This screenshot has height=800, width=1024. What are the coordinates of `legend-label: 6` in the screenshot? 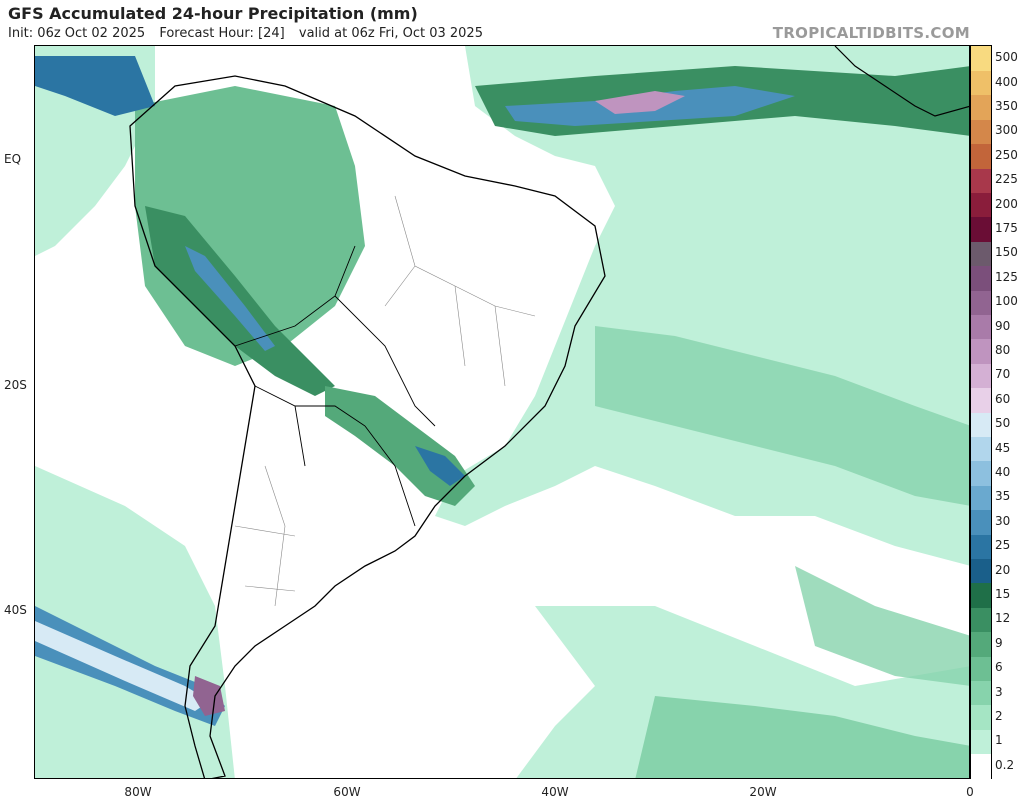 It's located at (999, 667).